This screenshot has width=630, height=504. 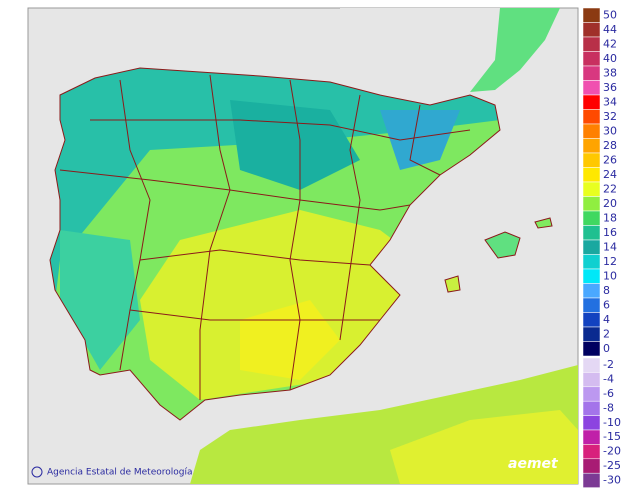 I want to click on legend-label: 40, so click(x=610, y=58).